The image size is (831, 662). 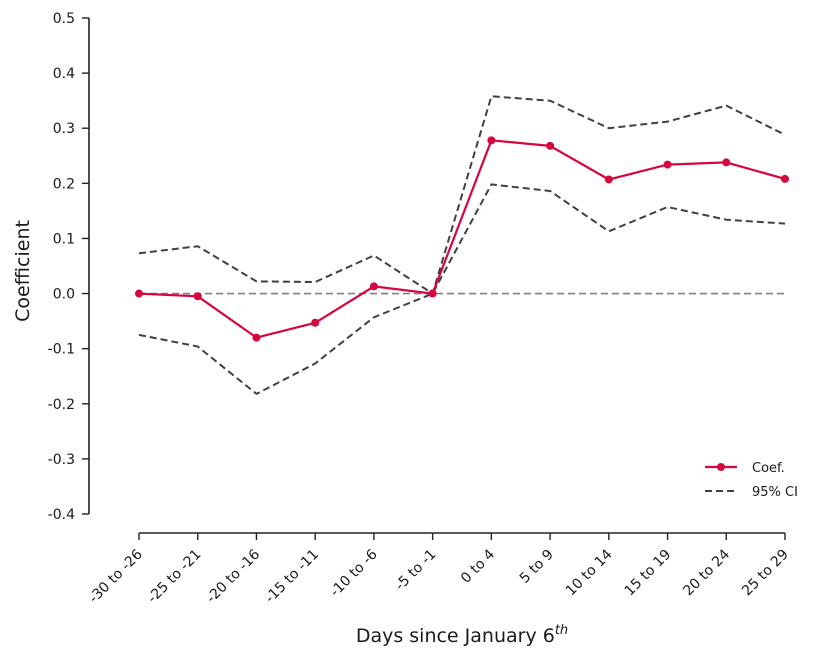 I want to click on x-axis-title-superscript: th, so click(x=561, y=630).